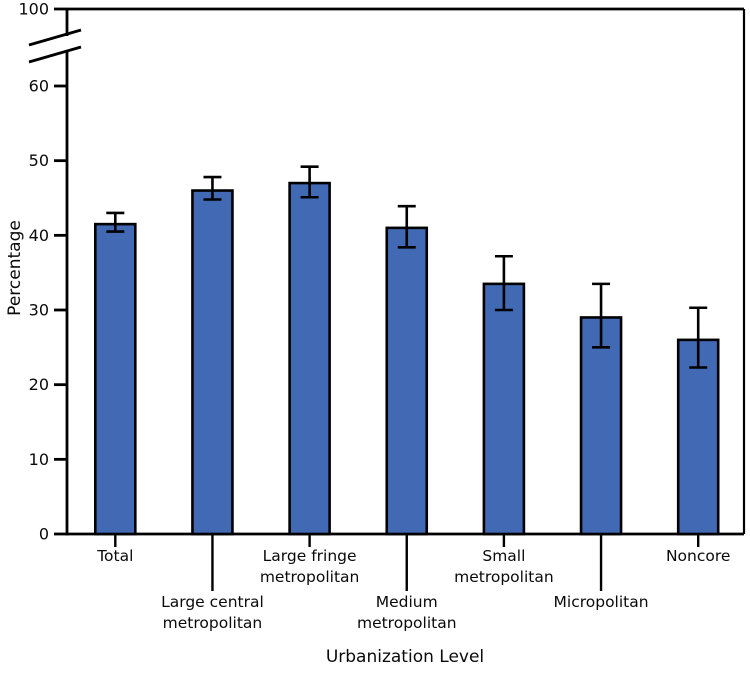  I want to click on x-tick-label: Medium, so click(407, 602).